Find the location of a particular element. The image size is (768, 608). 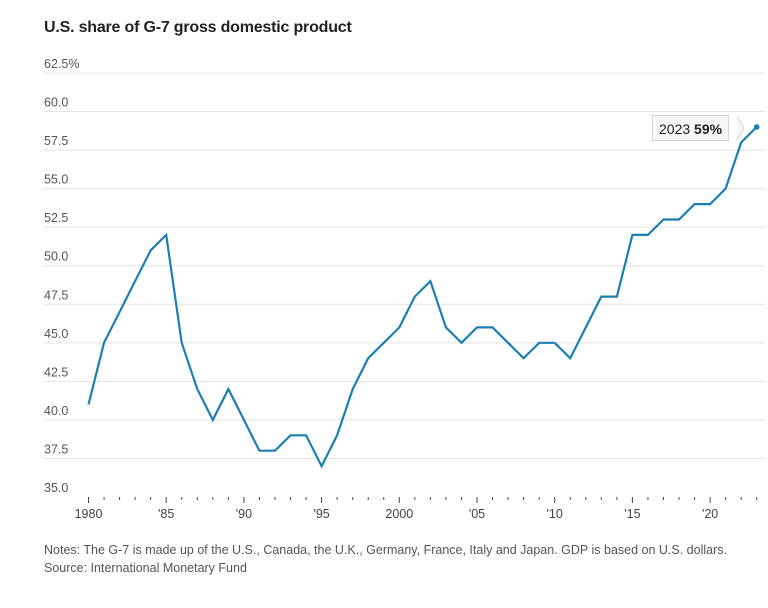

y-tick-label: 62.5% is located at coordinates (61, 64).